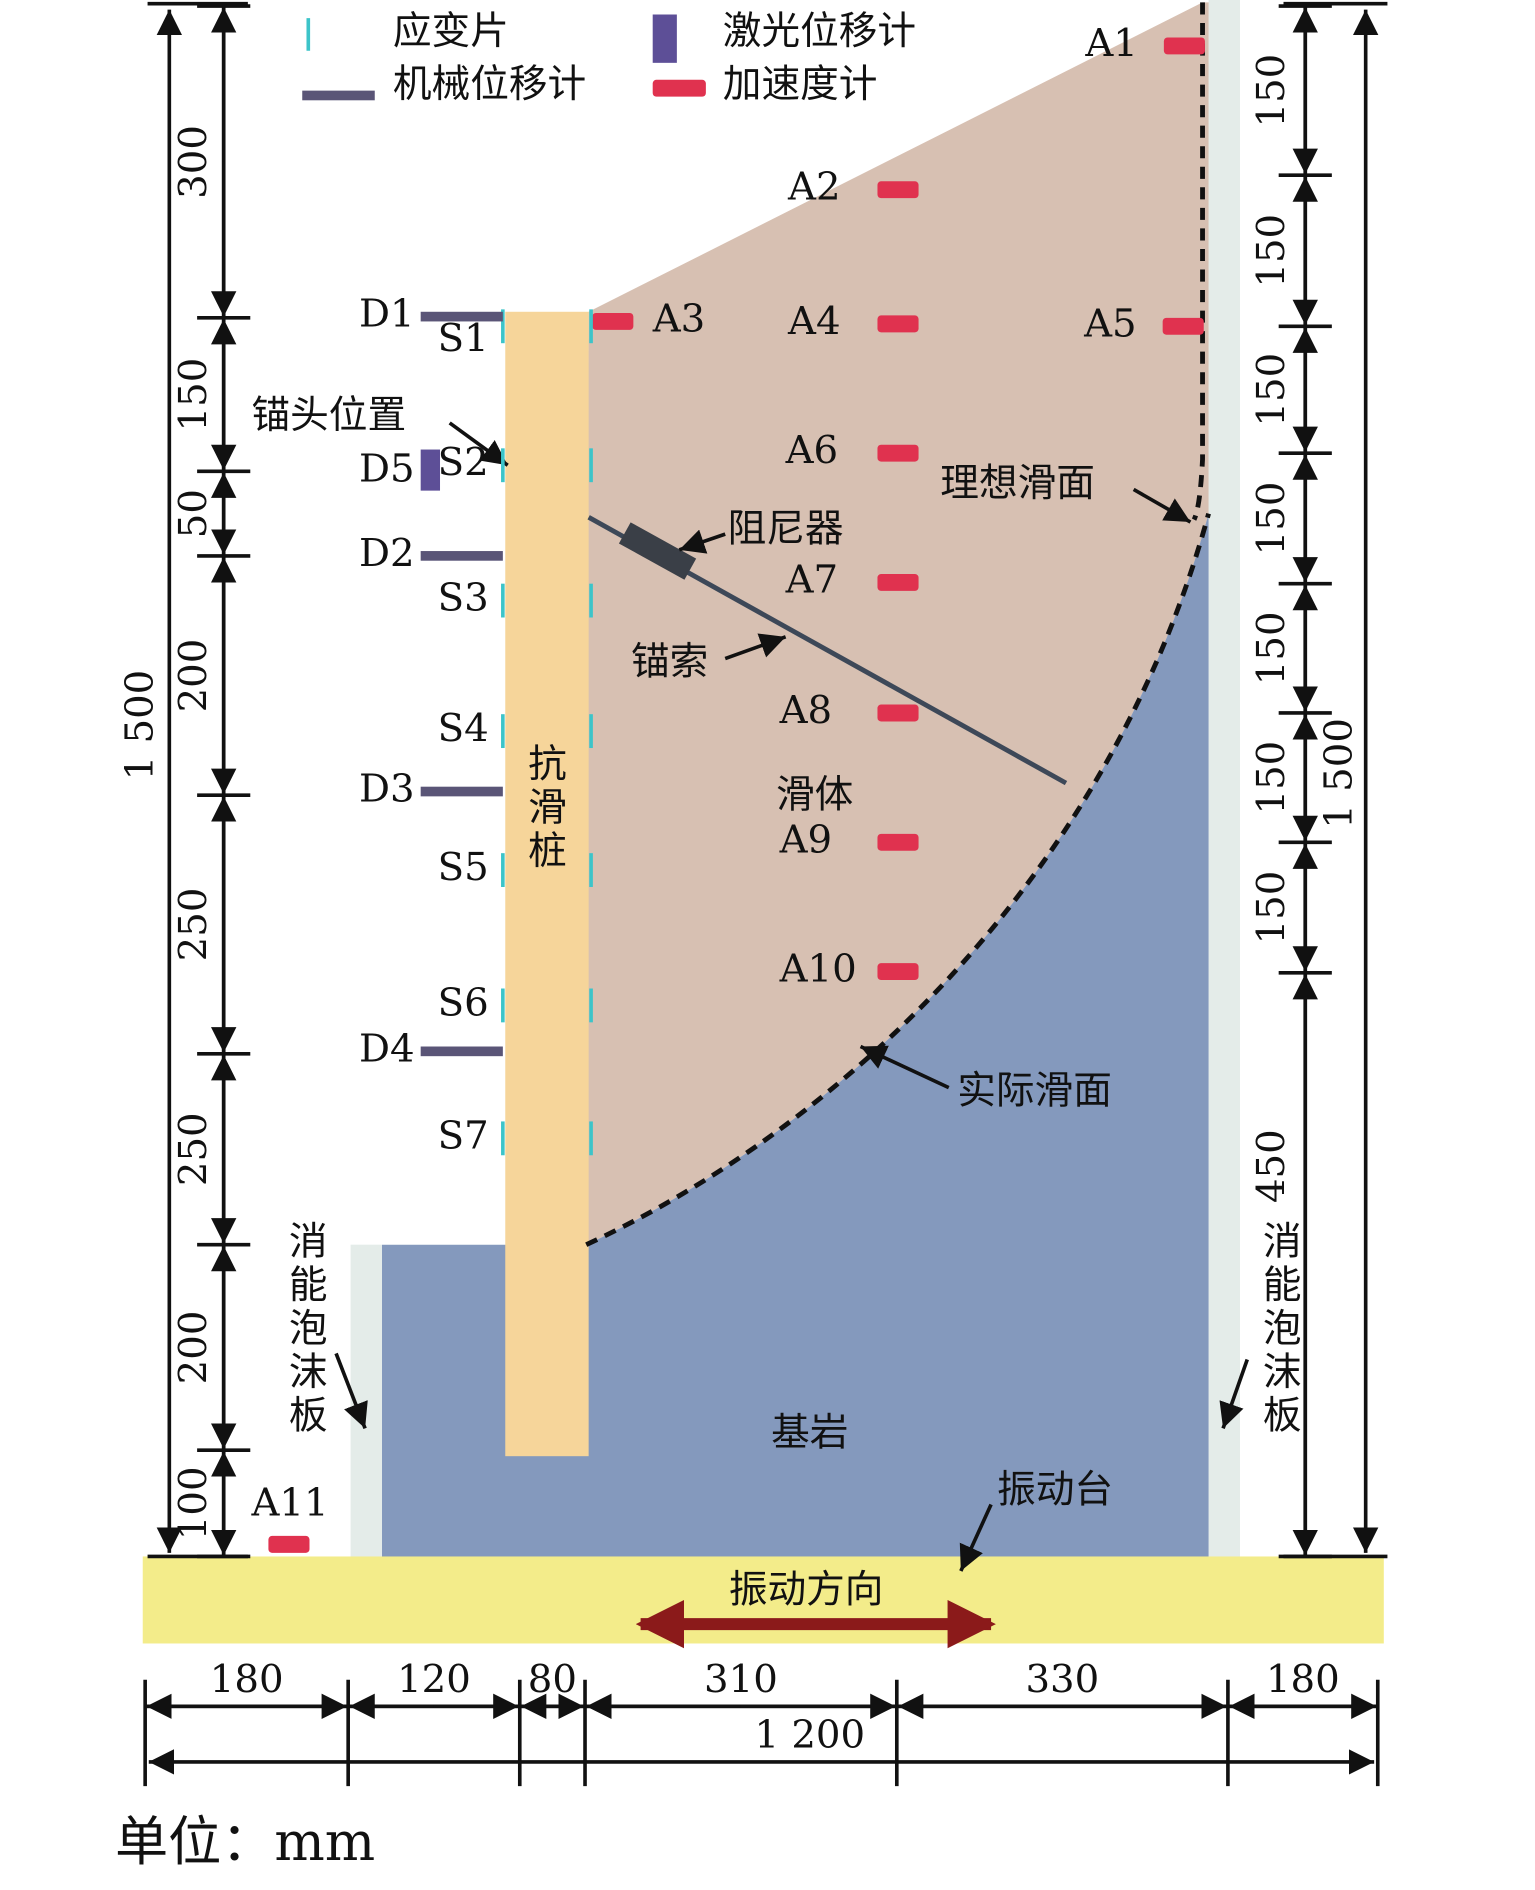  I want to click on accelerometer-label: A3, so click(679, 318).